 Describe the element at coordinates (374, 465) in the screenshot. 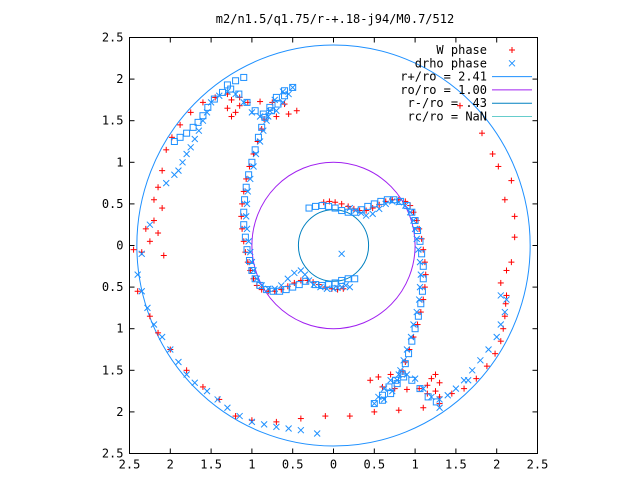

I see `x-tick-label-6: 0.5` at that location.